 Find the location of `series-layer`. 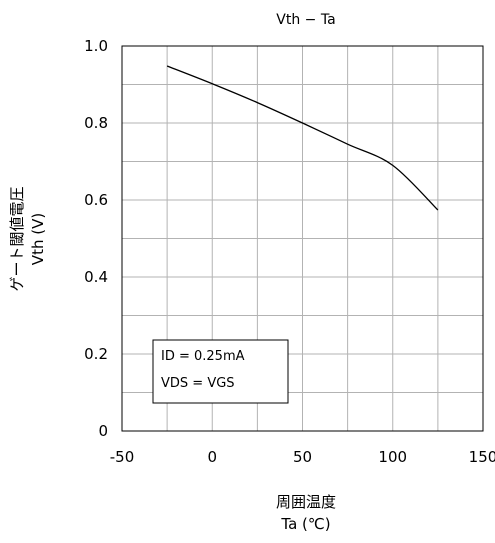

series-layer is located at coordinates (302, 138).